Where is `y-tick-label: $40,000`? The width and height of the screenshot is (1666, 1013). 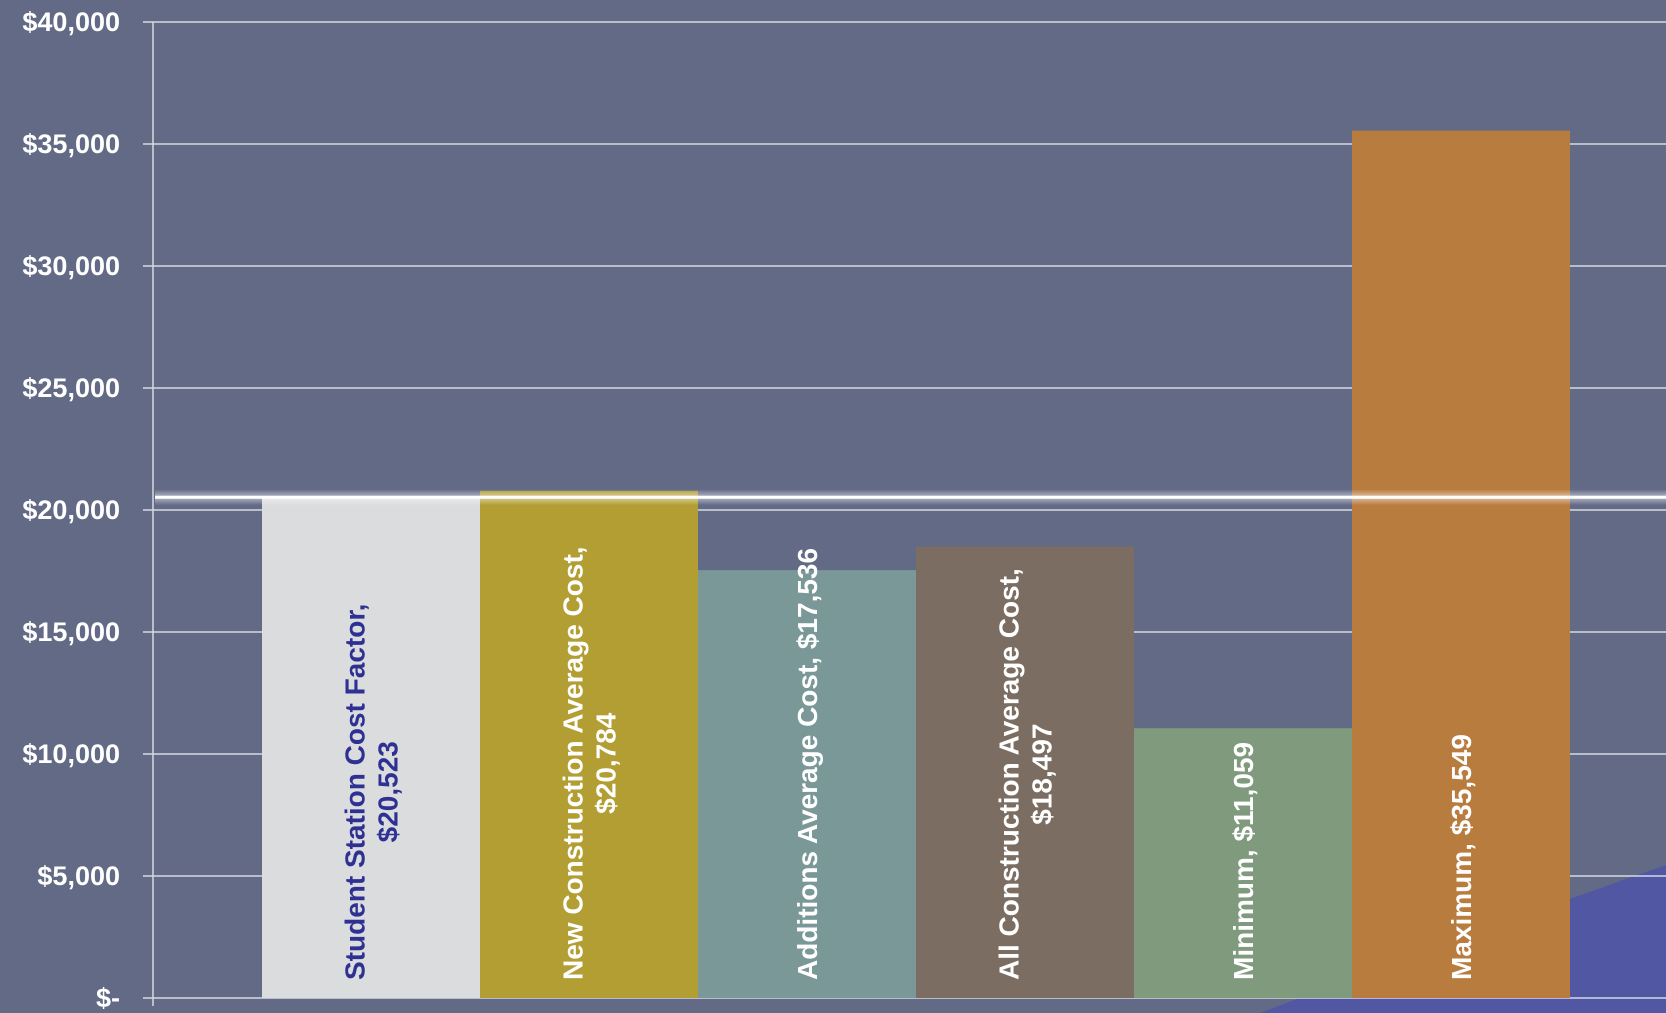
y-tick-label: $40,000 is located at coordinates (71, 22).